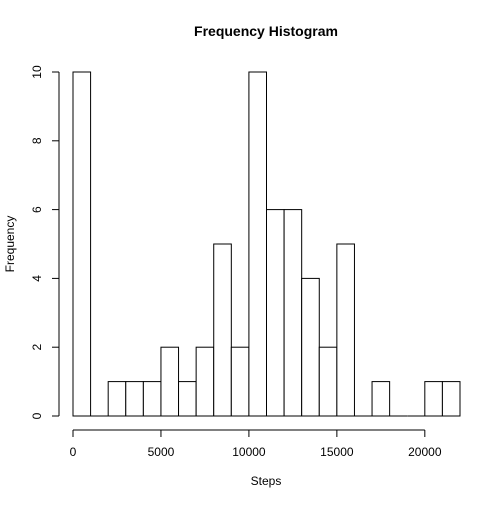 Image resolution: width=504 pixels, height=509 pixels. I want to click on y-tick-label: 0, so click(37, 415).